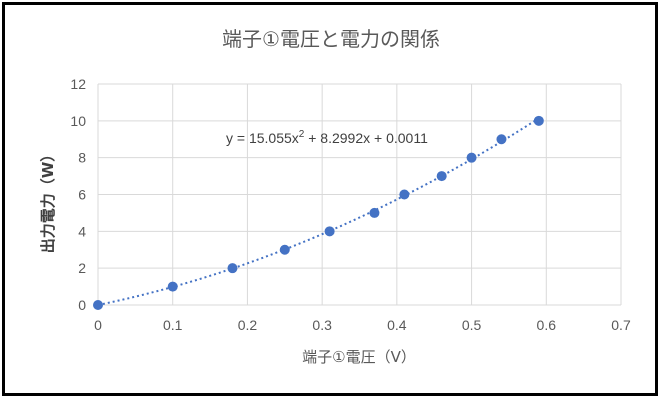  Describe the element at coordinates (82, 305) in the screenshot. I see `y-tick-label: 0` at that location.